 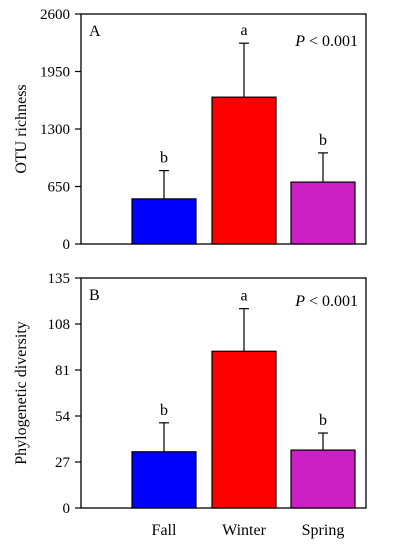 What do you see at coordinates (63, 463) in the screenshot?
I see `y-tick-label-1: 27` at bounding box center [63, 463].